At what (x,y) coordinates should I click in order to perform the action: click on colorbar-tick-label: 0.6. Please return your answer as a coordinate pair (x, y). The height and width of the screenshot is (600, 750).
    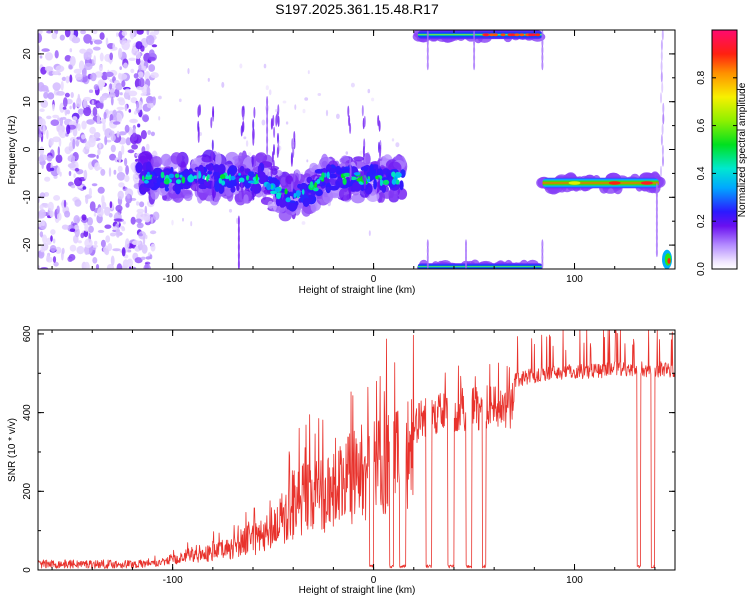
    Looking at the image, I should click on (701, 125).